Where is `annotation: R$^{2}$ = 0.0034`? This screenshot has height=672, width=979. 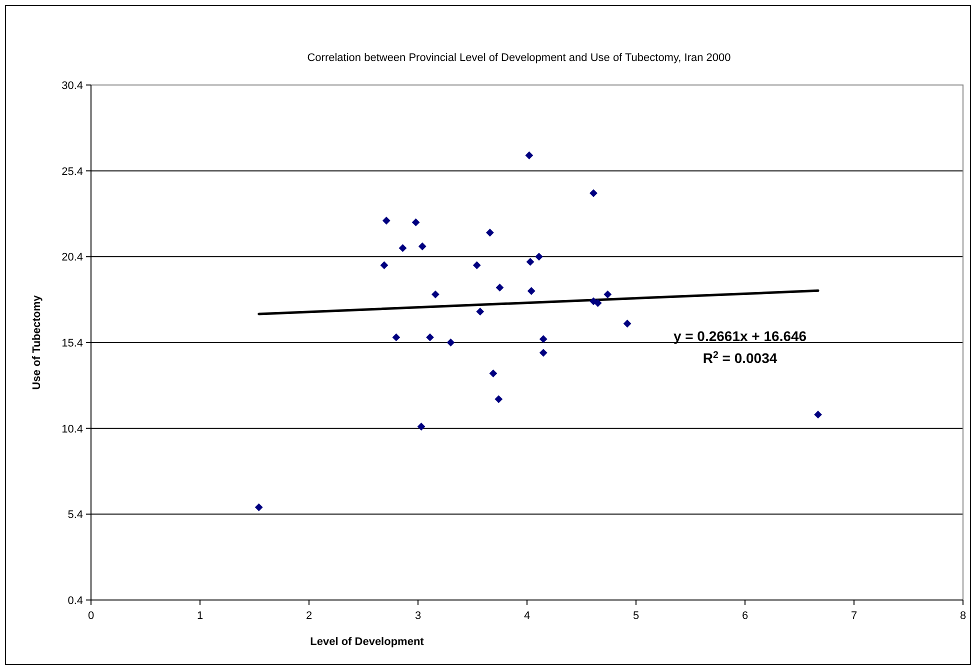
annotation: R$^{2}$ = 0.0034 is located at coordinates (740, 358).